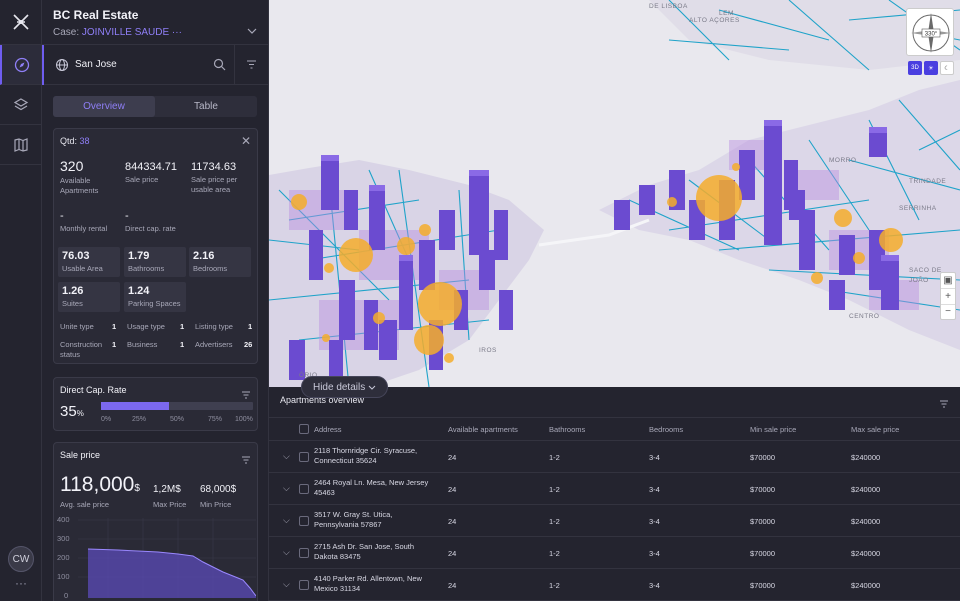 This screenshot has width=960, height=601. What do you see at coordinates (142, 179) in the screenshot?
I see `stat-label: Sale price` at bounding box center [142, 179].